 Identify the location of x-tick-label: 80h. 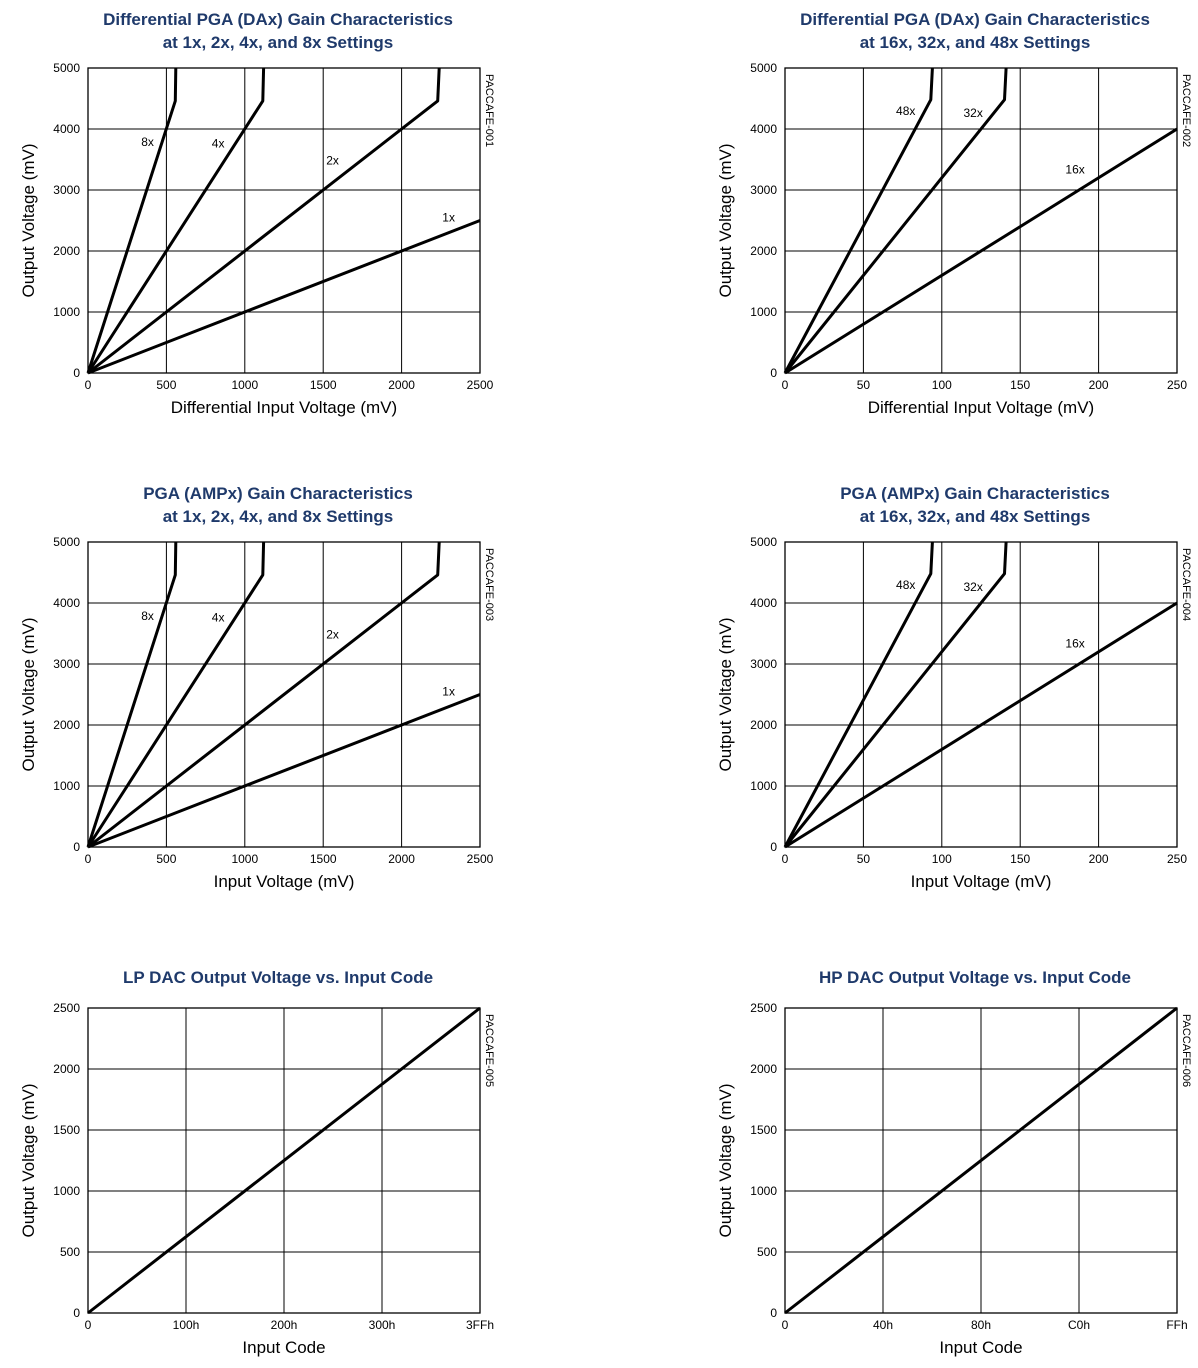
(981, 1325).